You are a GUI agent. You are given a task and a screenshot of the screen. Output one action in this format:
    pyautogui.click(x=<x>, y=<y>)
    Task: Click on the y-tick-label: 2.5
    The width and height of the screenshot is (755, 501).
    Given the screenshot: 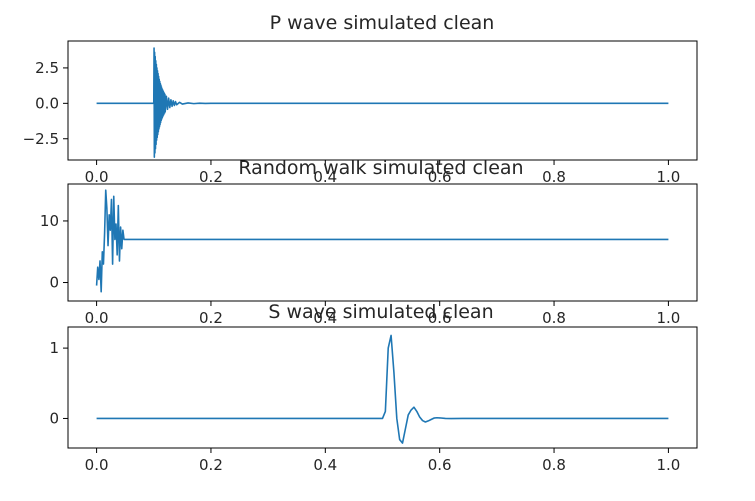 What is the action you would take?
    pyautogui.click(x=47, y=68)
    